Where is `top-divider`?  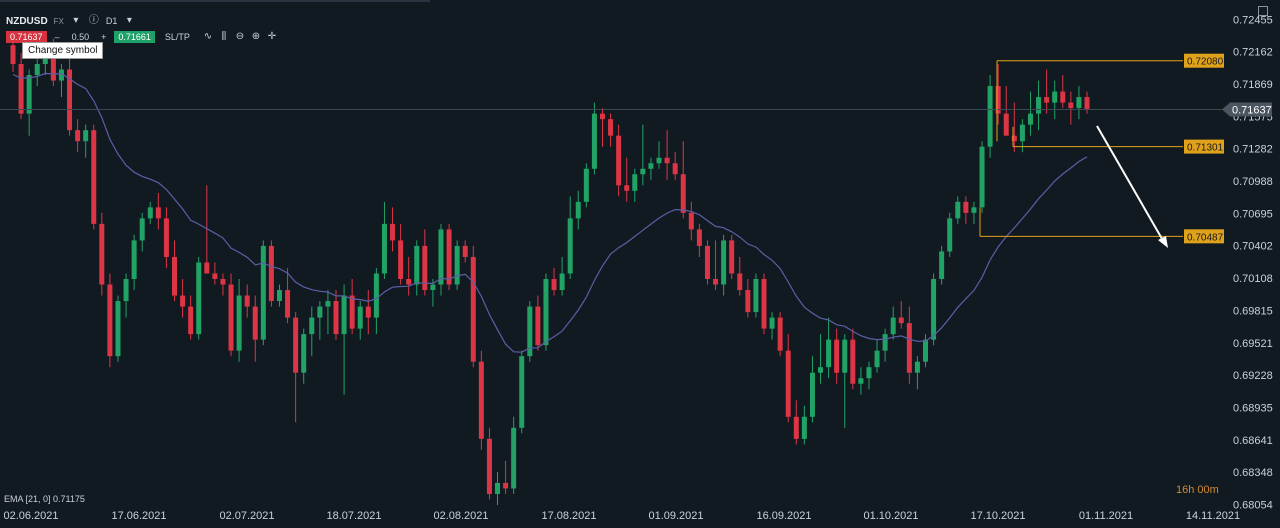 top-divider is located at coordinates (215, 1).